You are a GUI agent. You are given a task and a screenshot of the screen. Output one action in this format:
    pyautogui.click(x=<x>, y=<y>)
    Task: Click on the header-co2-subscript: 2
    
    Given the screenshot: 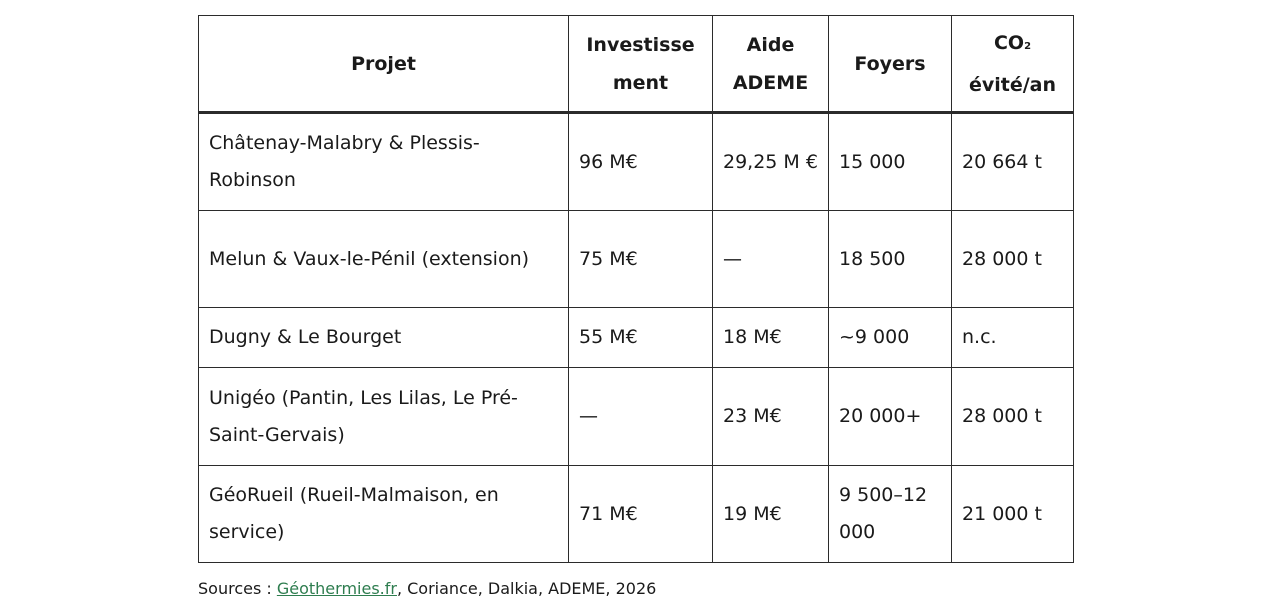 What is the action you would take?
    pyautogui.click(x=1028, y=46)
    